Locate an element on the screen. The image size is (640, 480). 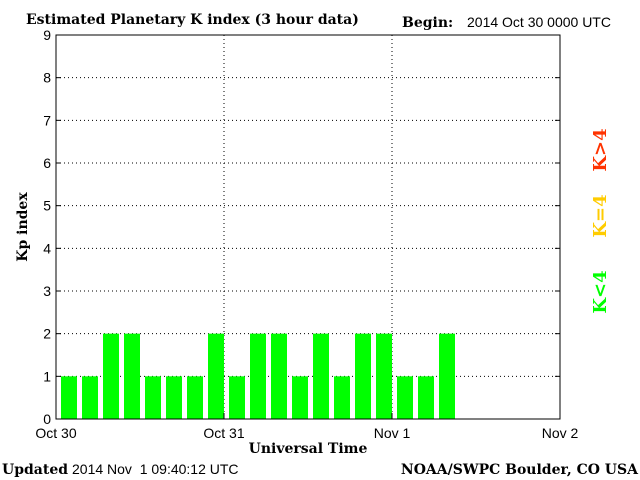
y-tick-label: 6 is located at coordinates (47, 163).